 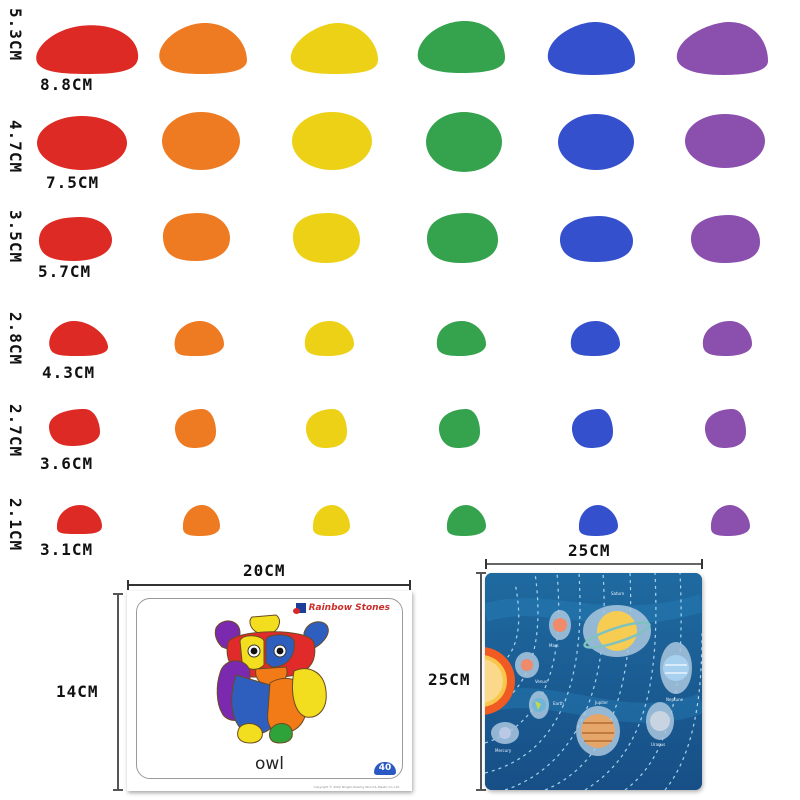 I want to click on stone-orange-row2, so click(x=201, y=141).